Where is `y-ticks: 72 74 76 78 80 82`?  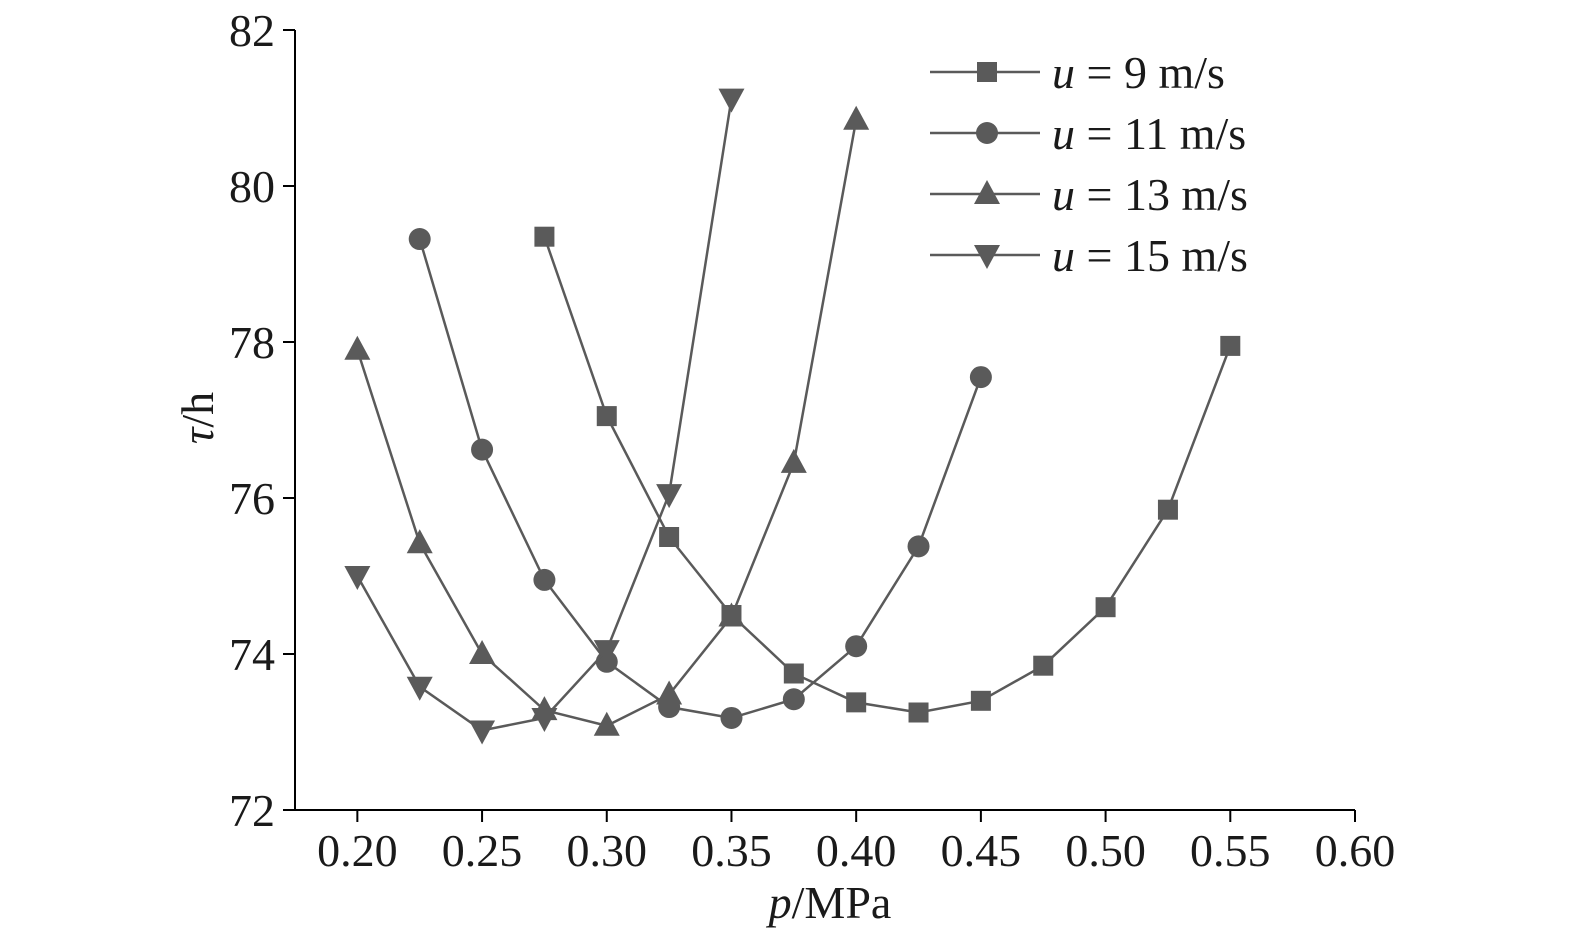 y-ticks: 72 74 76 78 80 82 is located at coordinates (262, 420).